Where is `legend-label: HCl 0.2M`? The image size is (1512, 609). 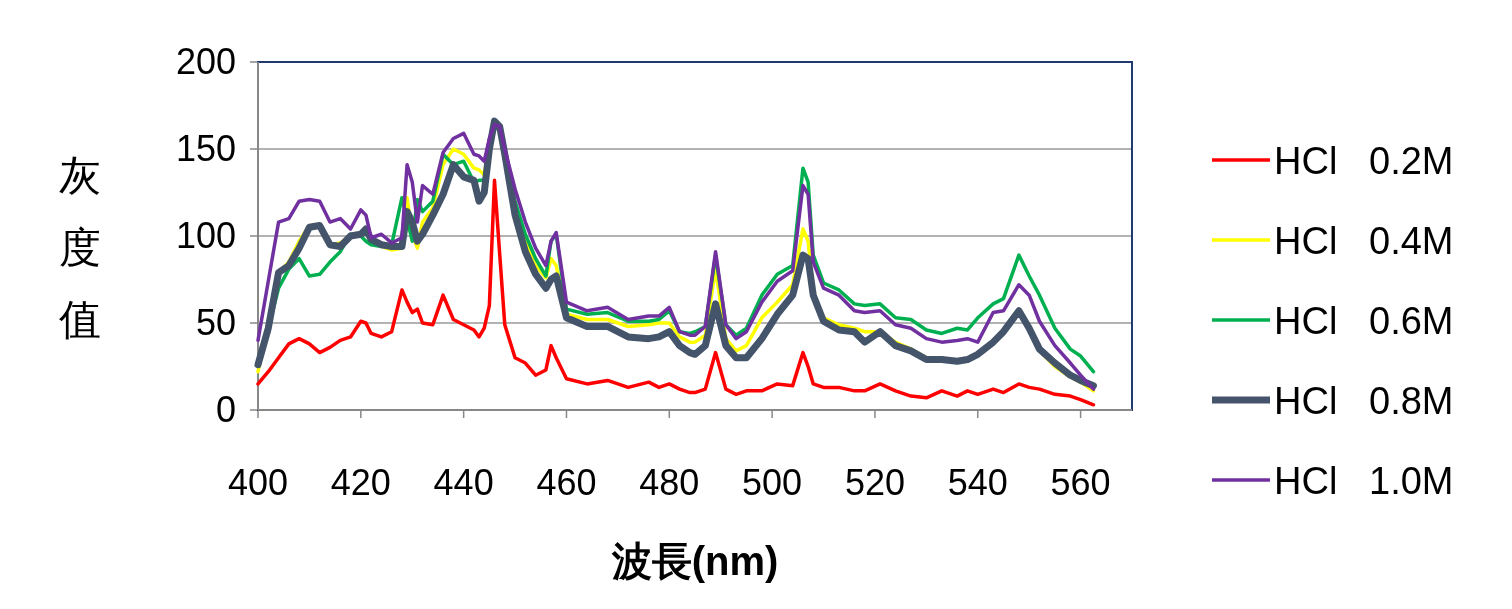 legend-label: HCl 0.2M is located at coordinates (1364, 161).